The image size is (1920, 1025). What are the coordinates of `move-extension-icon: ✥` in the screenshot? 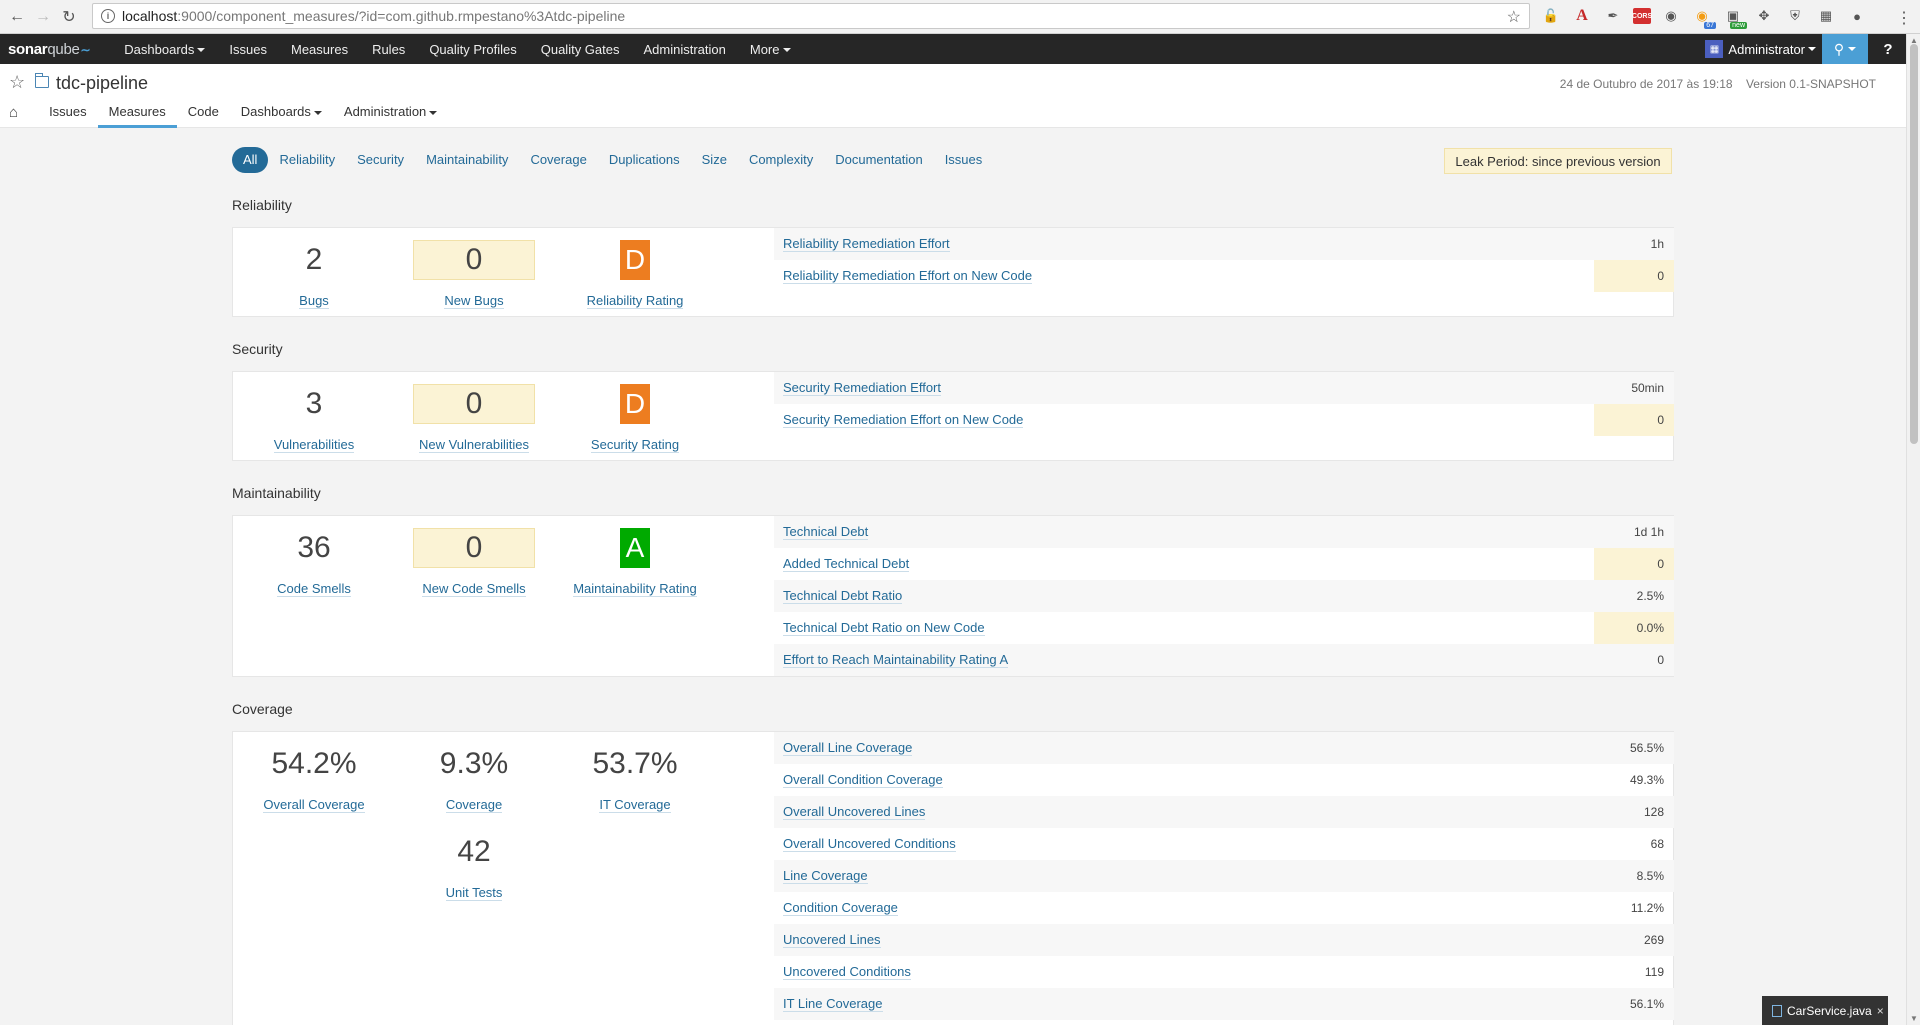 It's located at (1764, 15).